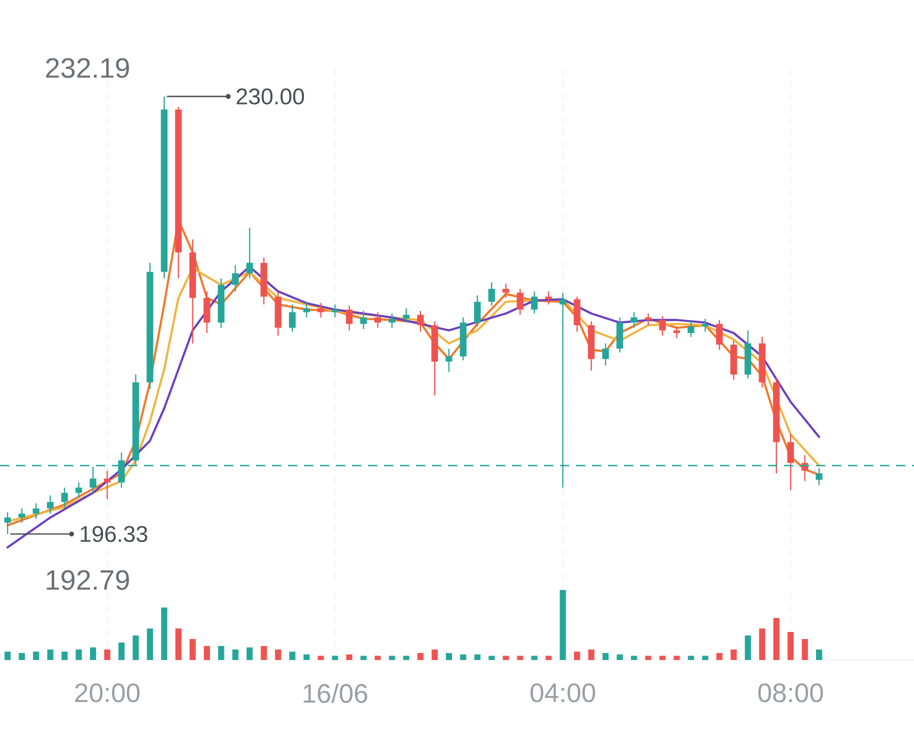  I want to click on annotation: 196.33, so click(114, 534).